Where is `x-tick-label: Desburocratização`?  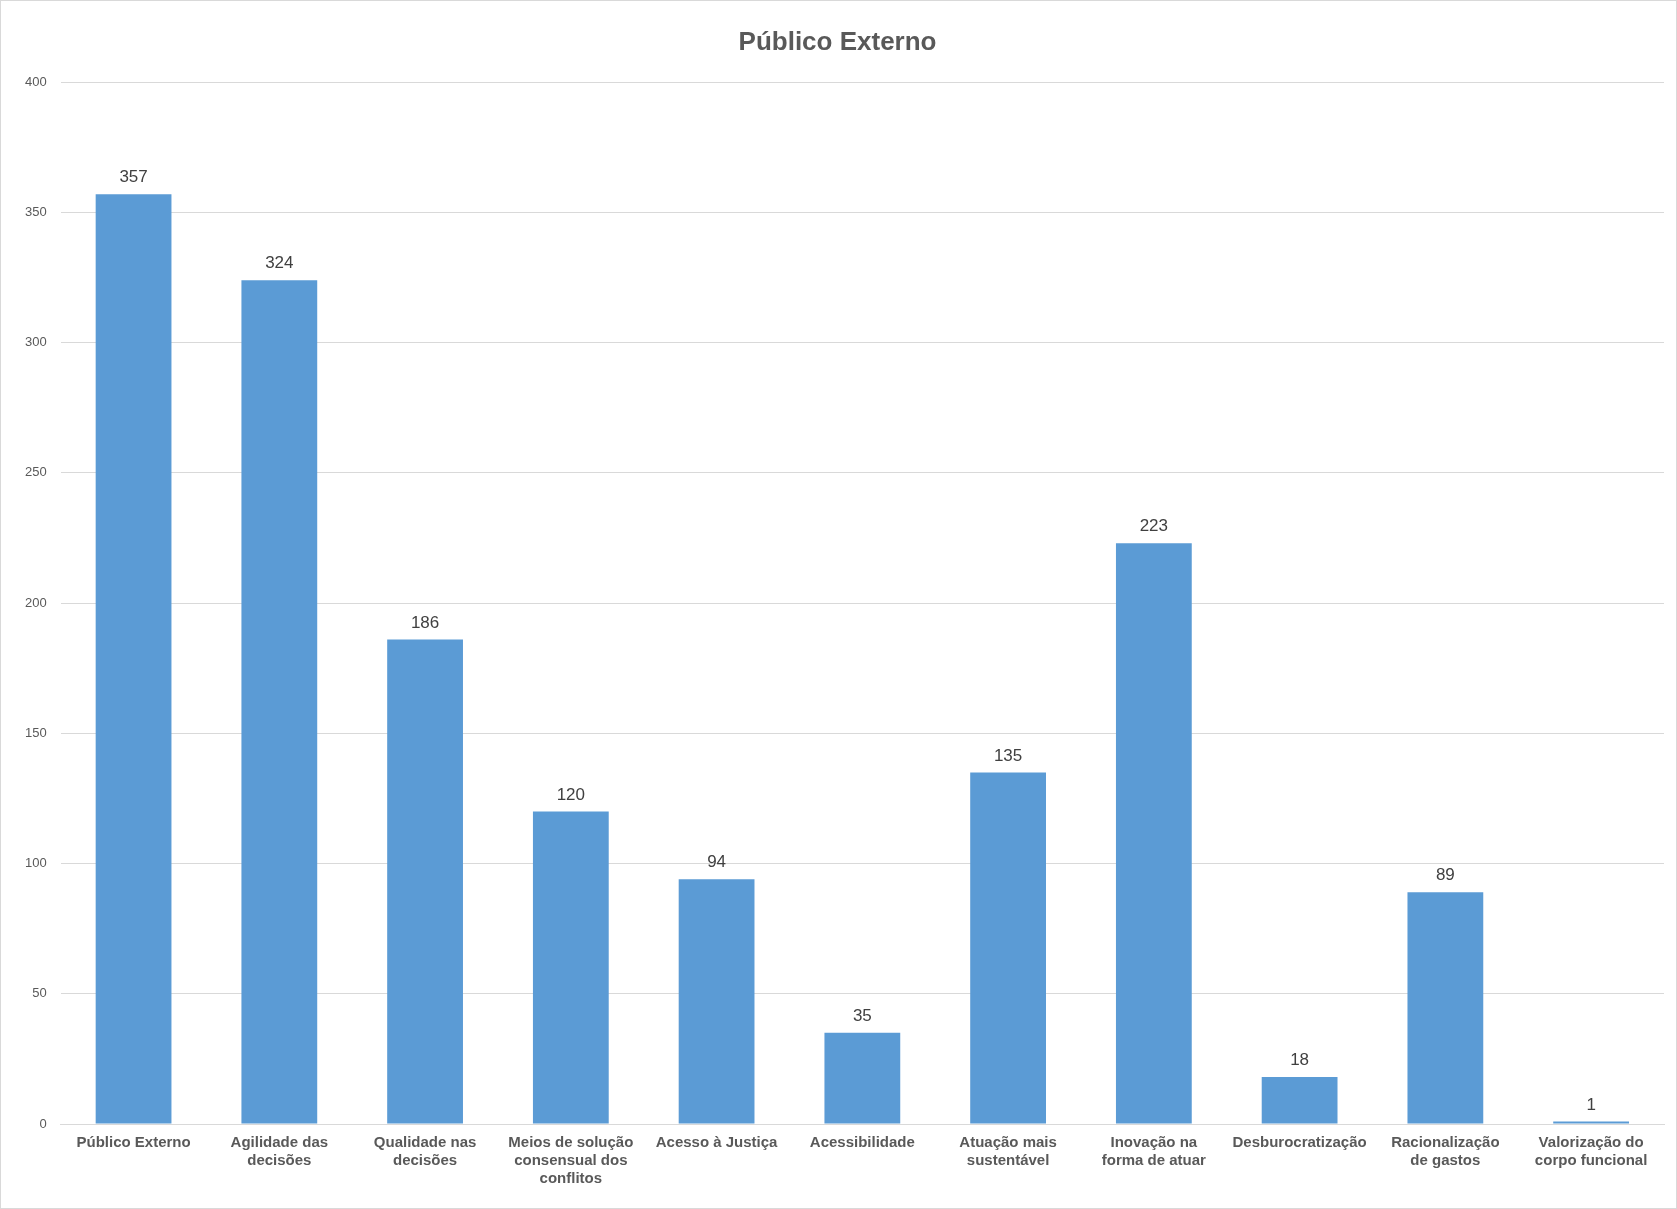
x-tick-label: Desburocratização is located at coordinates (1299, 1142).